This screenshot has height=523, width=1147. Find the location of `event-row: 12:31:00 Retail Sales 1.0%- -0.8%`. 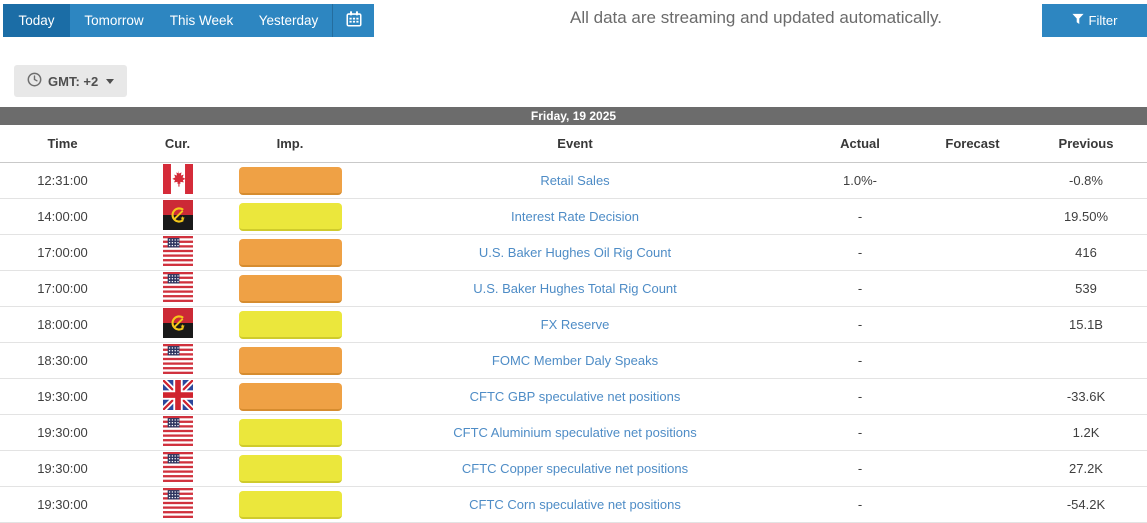

event-row: 12:31:00 Retail Sales 1.0%- -0.8% is located at coordinates (573, 181).